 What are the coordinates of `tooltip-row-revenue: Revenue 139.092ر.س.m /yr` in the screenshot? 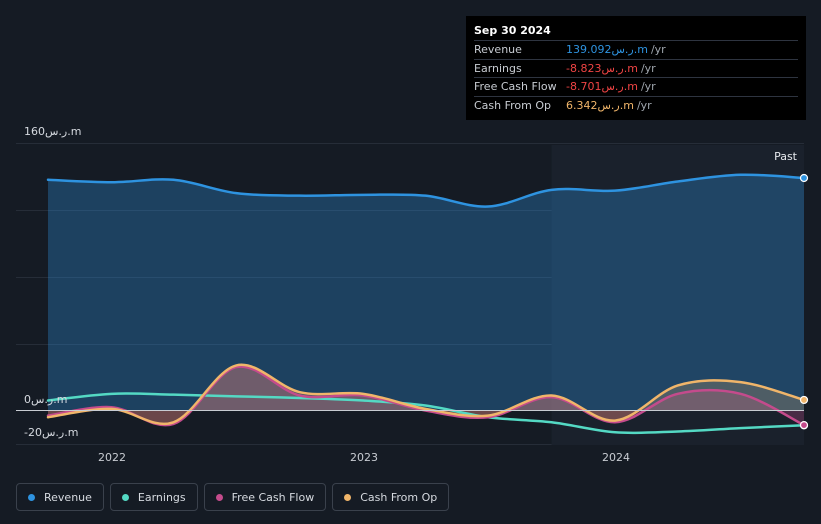 It's located at (636, 49).